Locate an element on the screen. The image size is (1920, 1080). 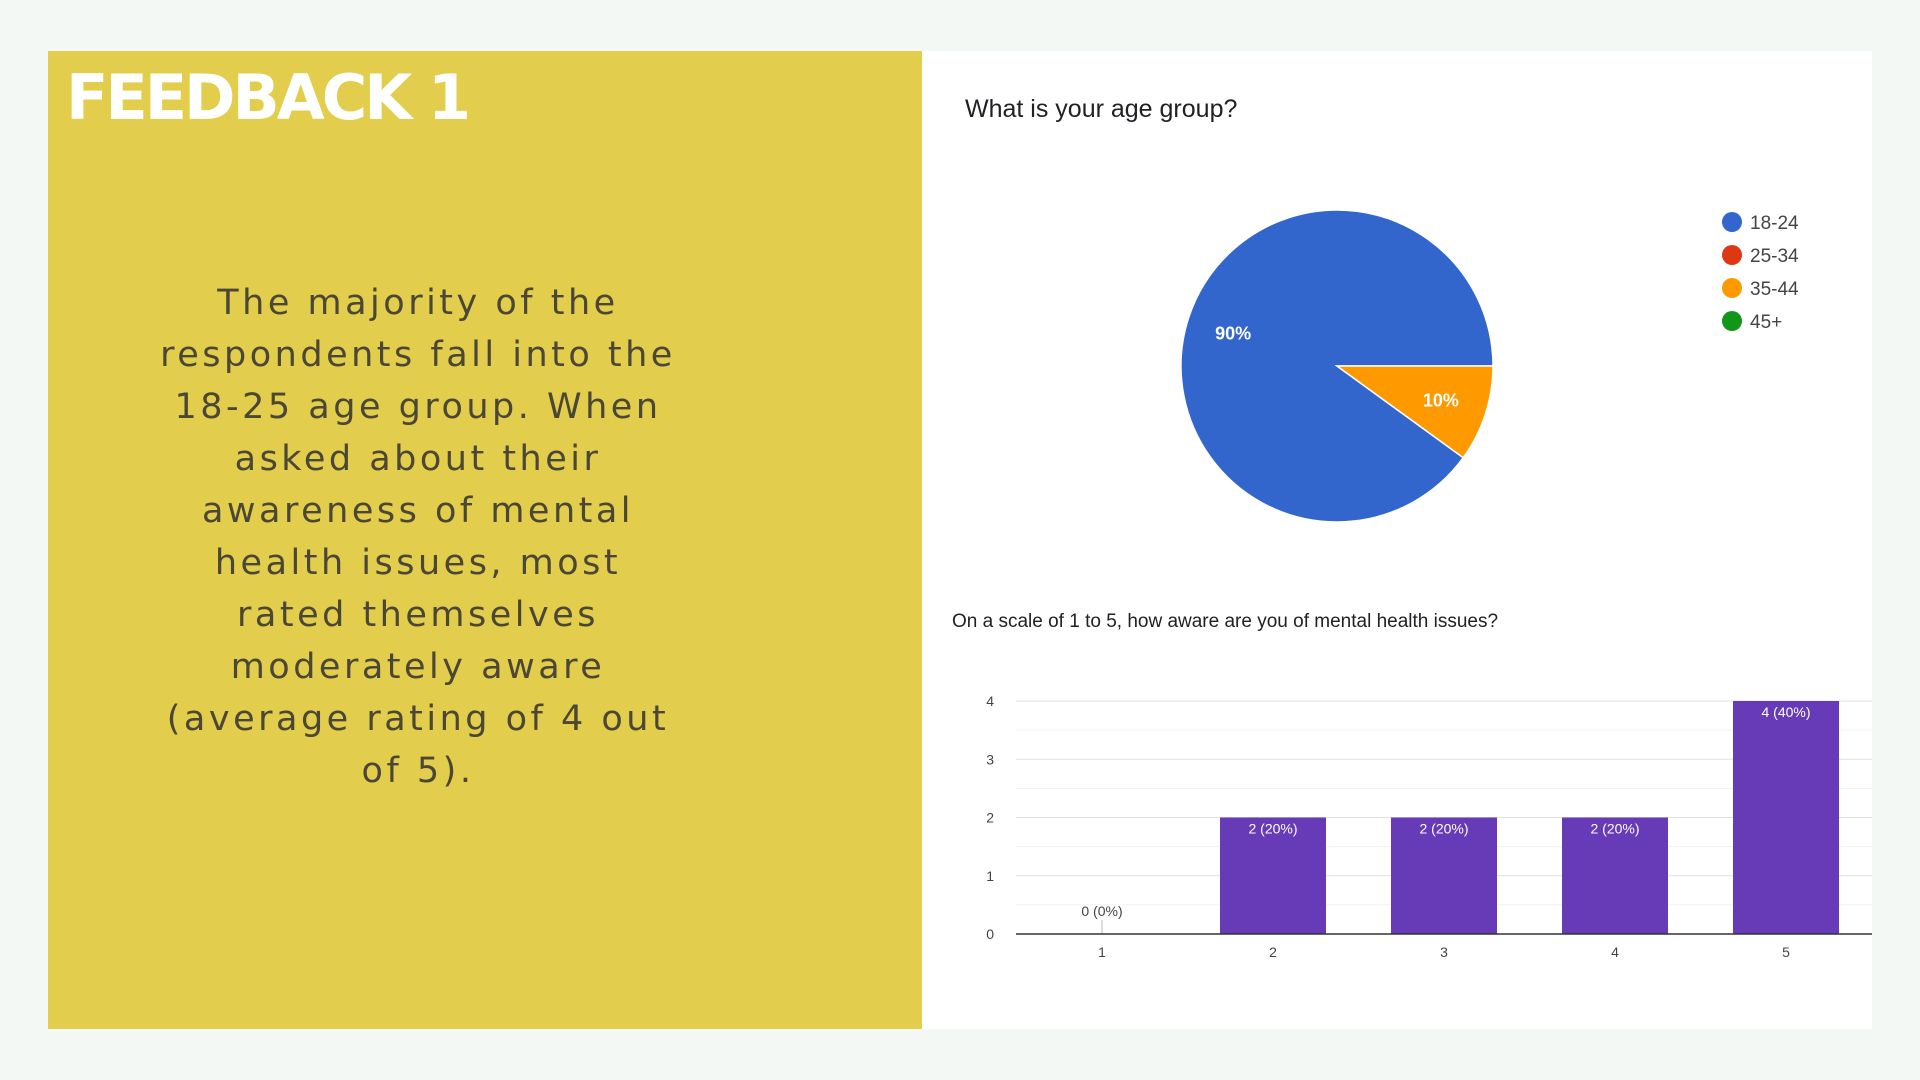
x-tick-label: 4 is located at coordinates (1615, 952).